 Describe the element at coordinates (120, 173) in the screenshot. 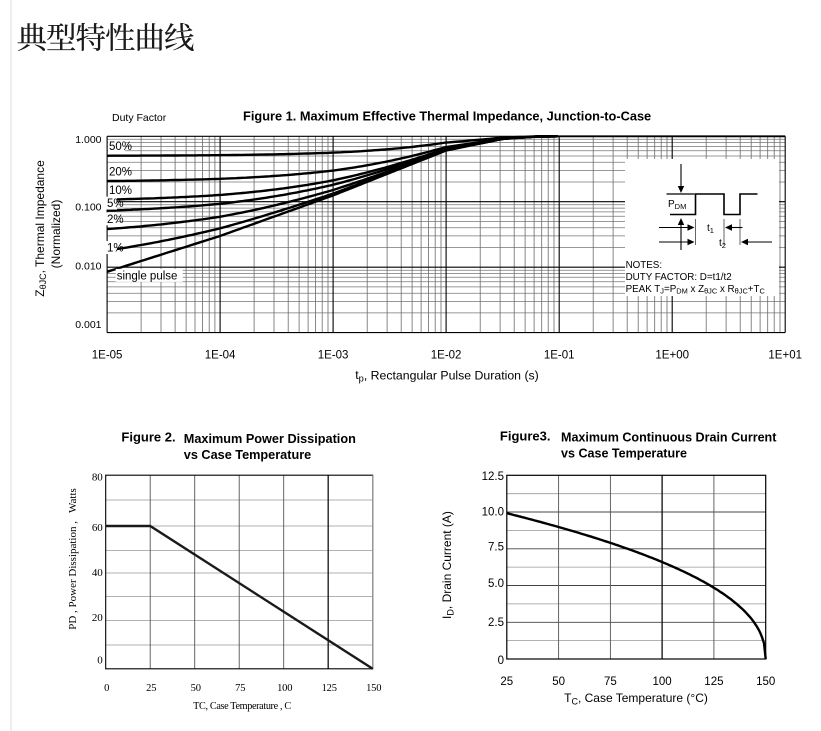

I see `svg-text: 20%` at that location.